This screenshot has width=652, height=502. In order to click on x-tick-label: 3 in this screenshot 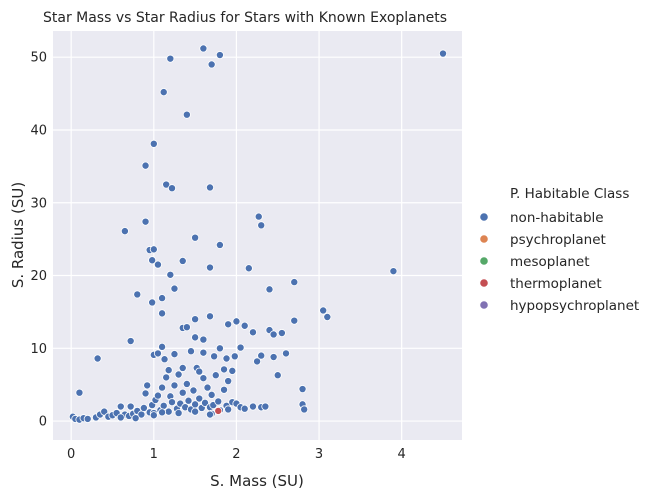, I will do `click(319, 454)`.